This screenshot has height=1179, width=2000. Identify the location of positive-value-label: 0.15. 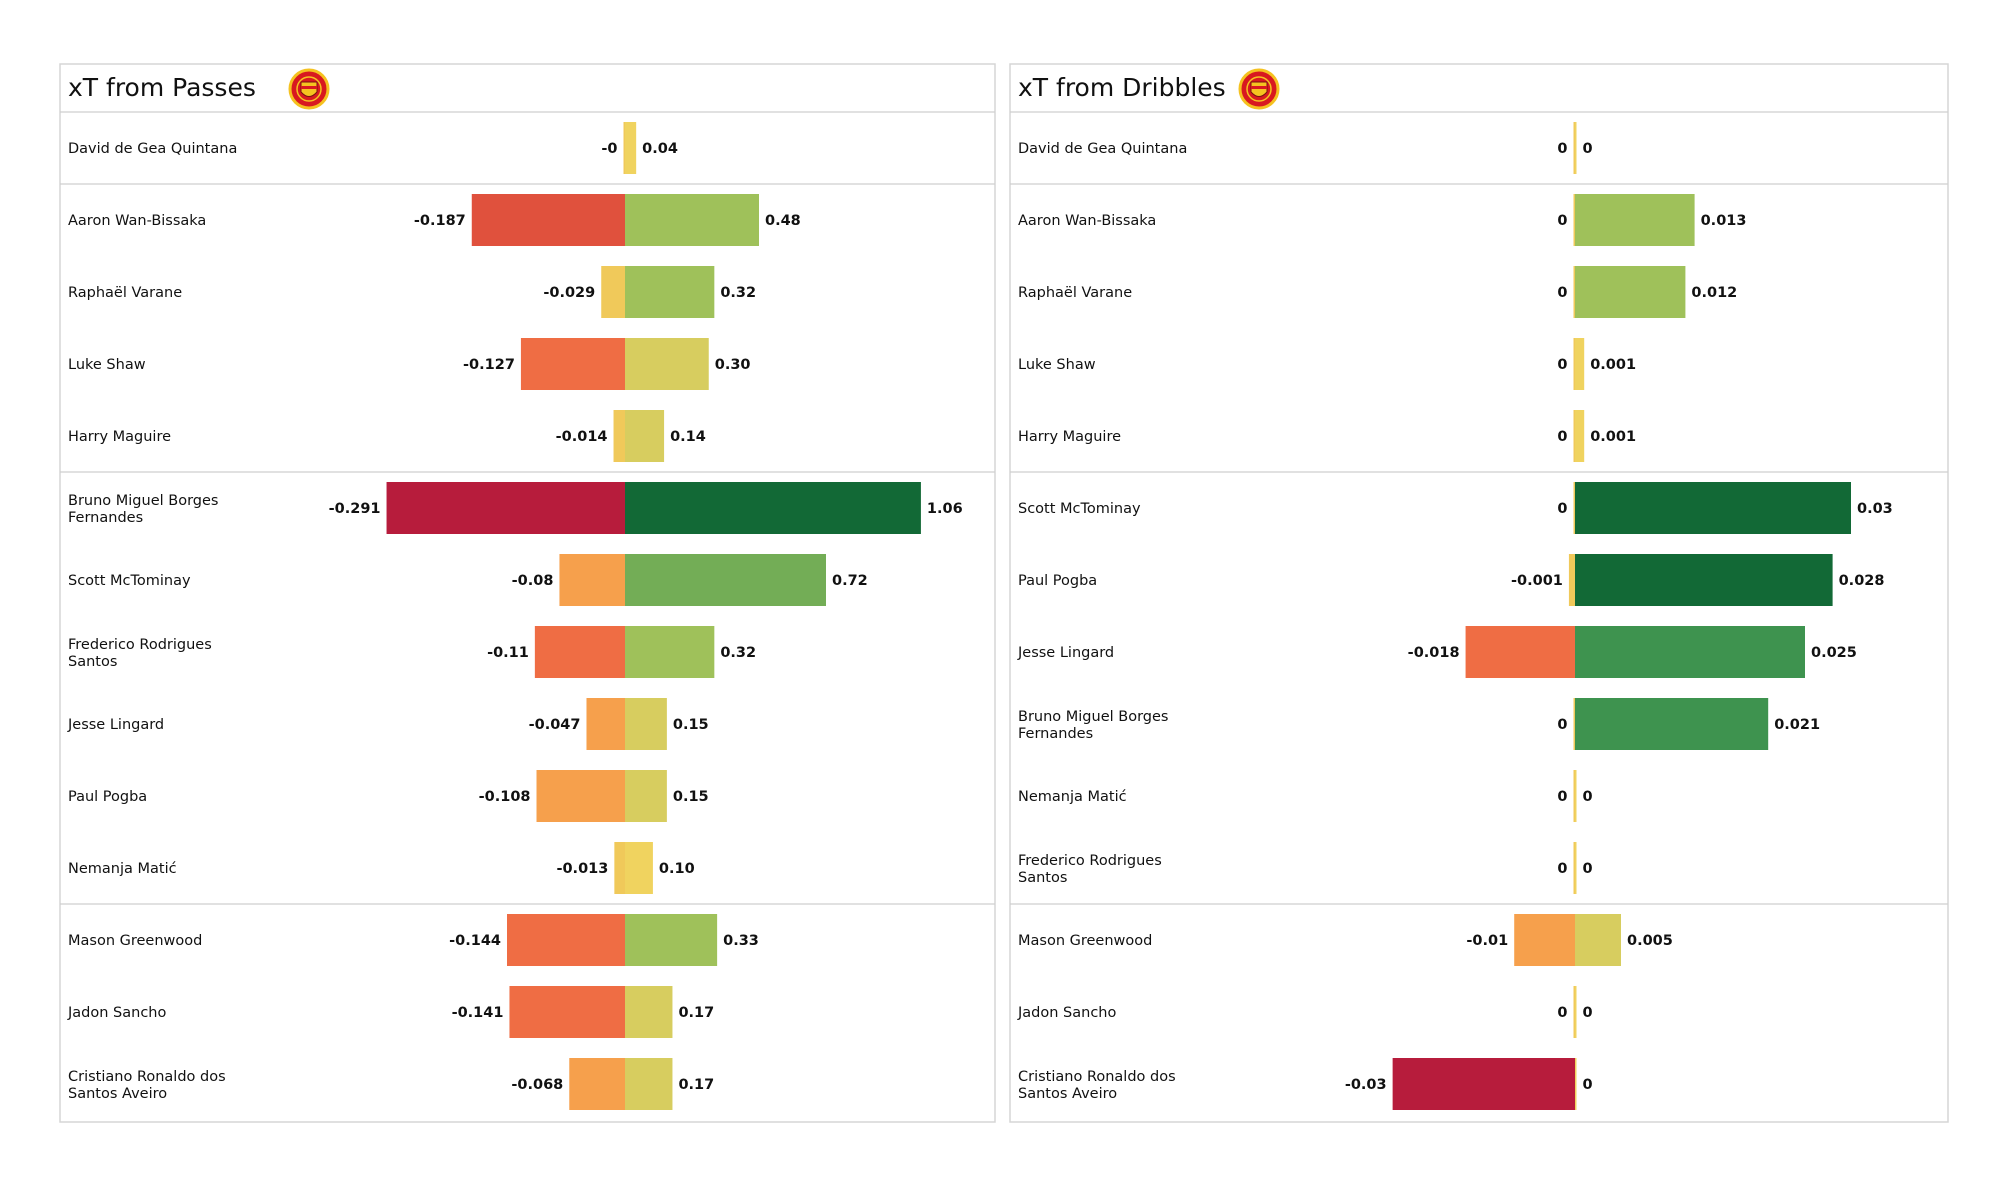
(691, 725).